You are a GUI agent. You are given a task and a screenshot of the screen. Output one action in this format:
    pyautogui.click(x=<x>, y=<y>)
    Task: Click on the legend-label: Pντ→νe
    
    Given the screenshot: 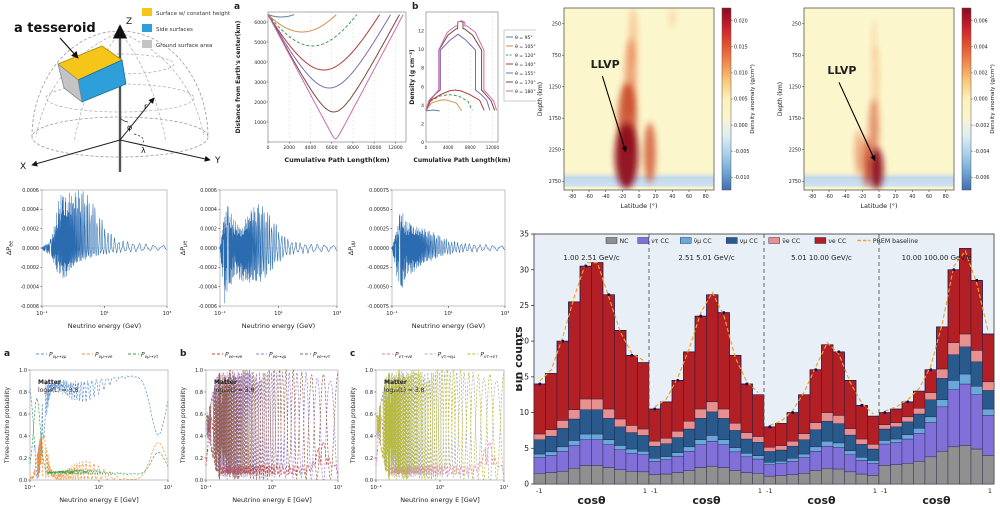 What is the action you would take?
    pyautogui.click(x=404, y=356)
    